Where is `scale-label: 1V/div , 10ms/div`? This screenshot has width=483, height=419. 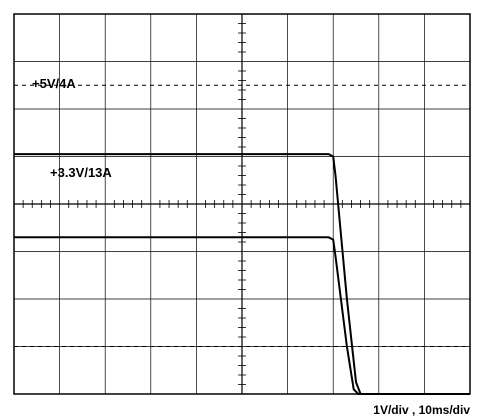
scale-label: 1V/div , 10ms/div is located at coordinates (421, 410).